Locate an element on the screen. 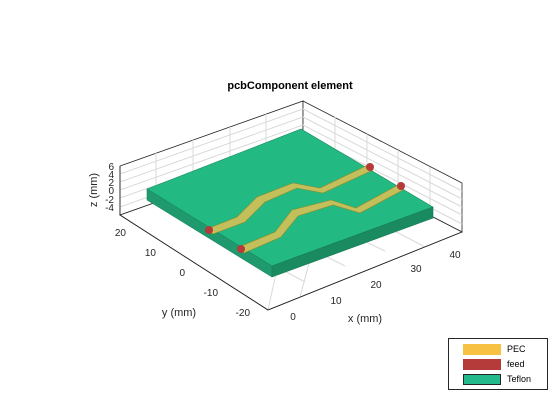 The width and height of the screenshot is (560, 420). y-tick: 0 is located at coordinates (182, 273).